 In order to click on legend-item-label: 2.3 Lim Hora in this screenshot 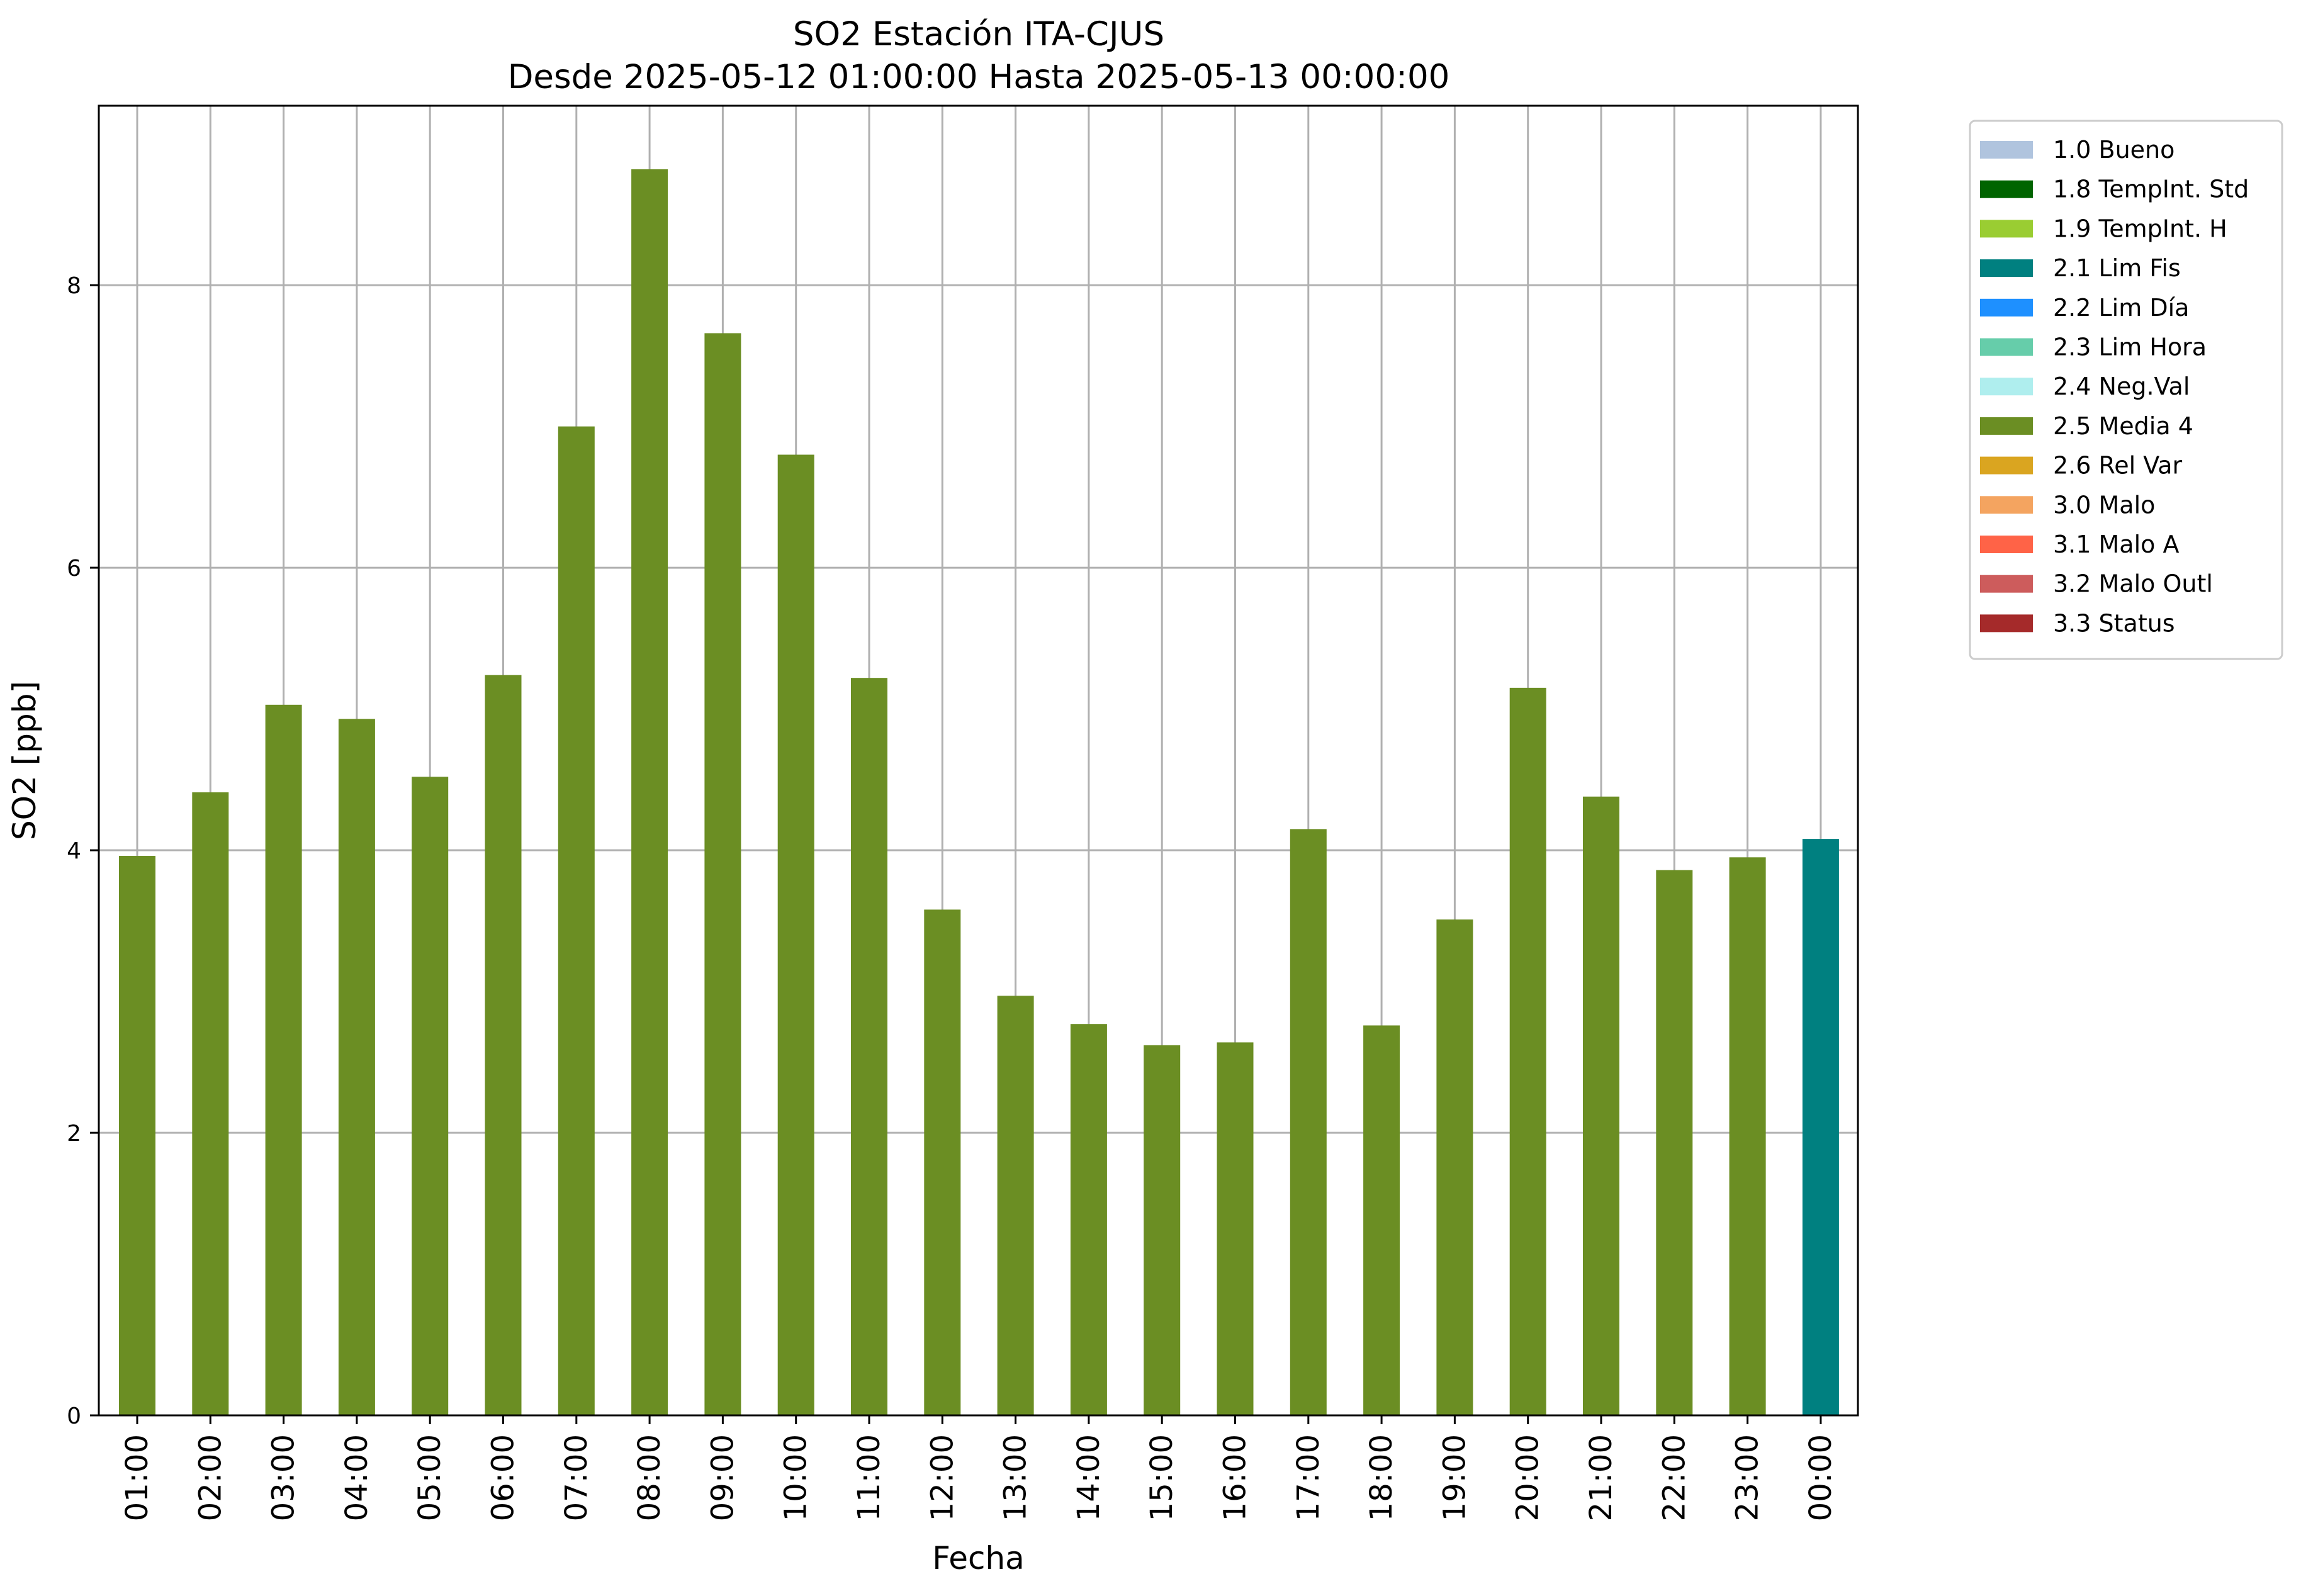, I will do `click(2130, 347)`.